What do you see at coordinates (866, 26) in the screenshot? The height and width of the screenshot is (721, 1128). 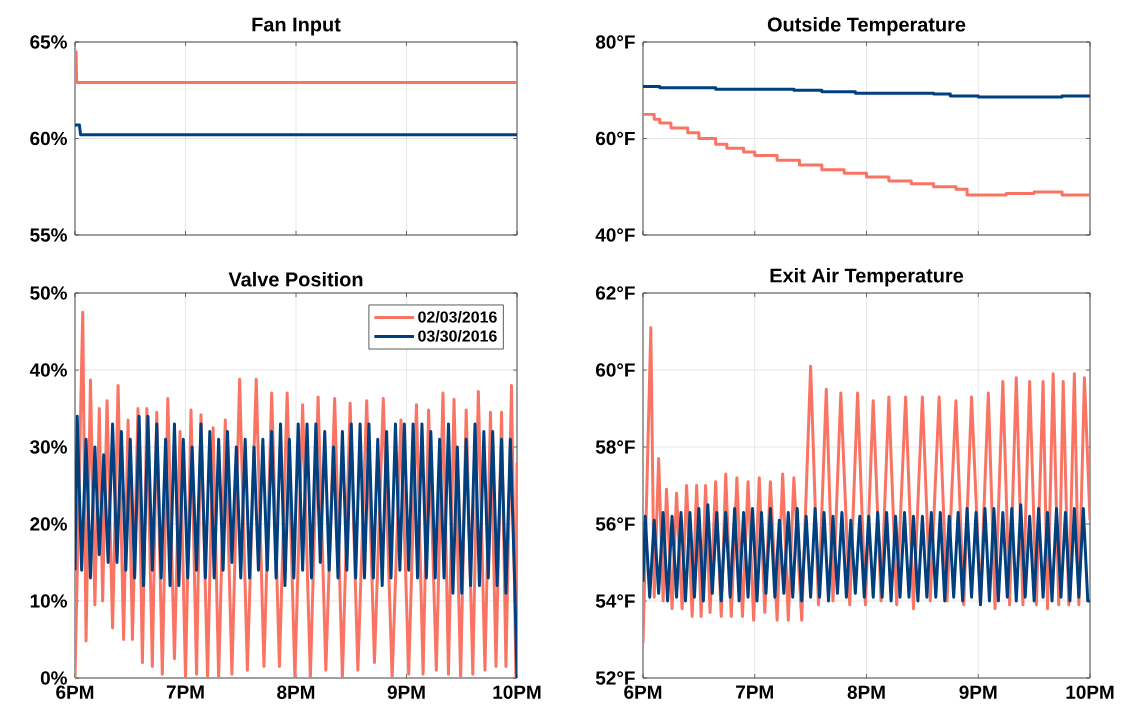 I see `chart-title: Outside Temperature` at bounding box center [866, 26].